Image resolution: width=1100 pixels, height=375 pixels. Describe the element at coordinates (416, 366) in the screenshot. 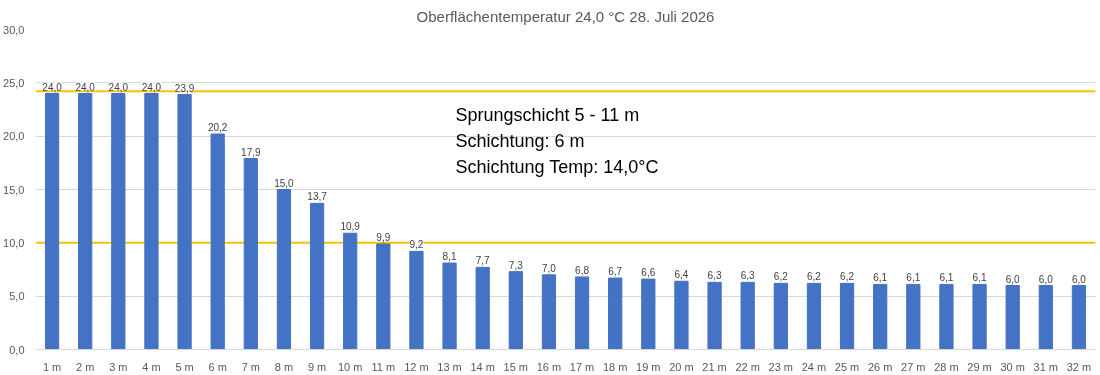

I see `x-tick-label: 12 m` at that location.